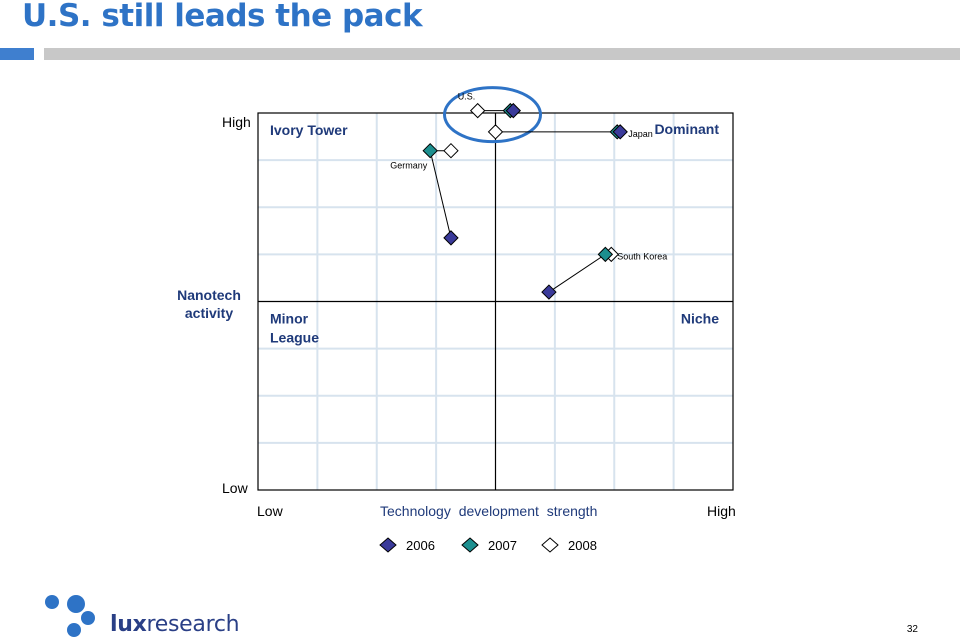 The image size is (960, 643). What do you see at coordinates (550, 545) in the screenshot?
I see `legend-marker-2008` at bounding box center [550, 545].